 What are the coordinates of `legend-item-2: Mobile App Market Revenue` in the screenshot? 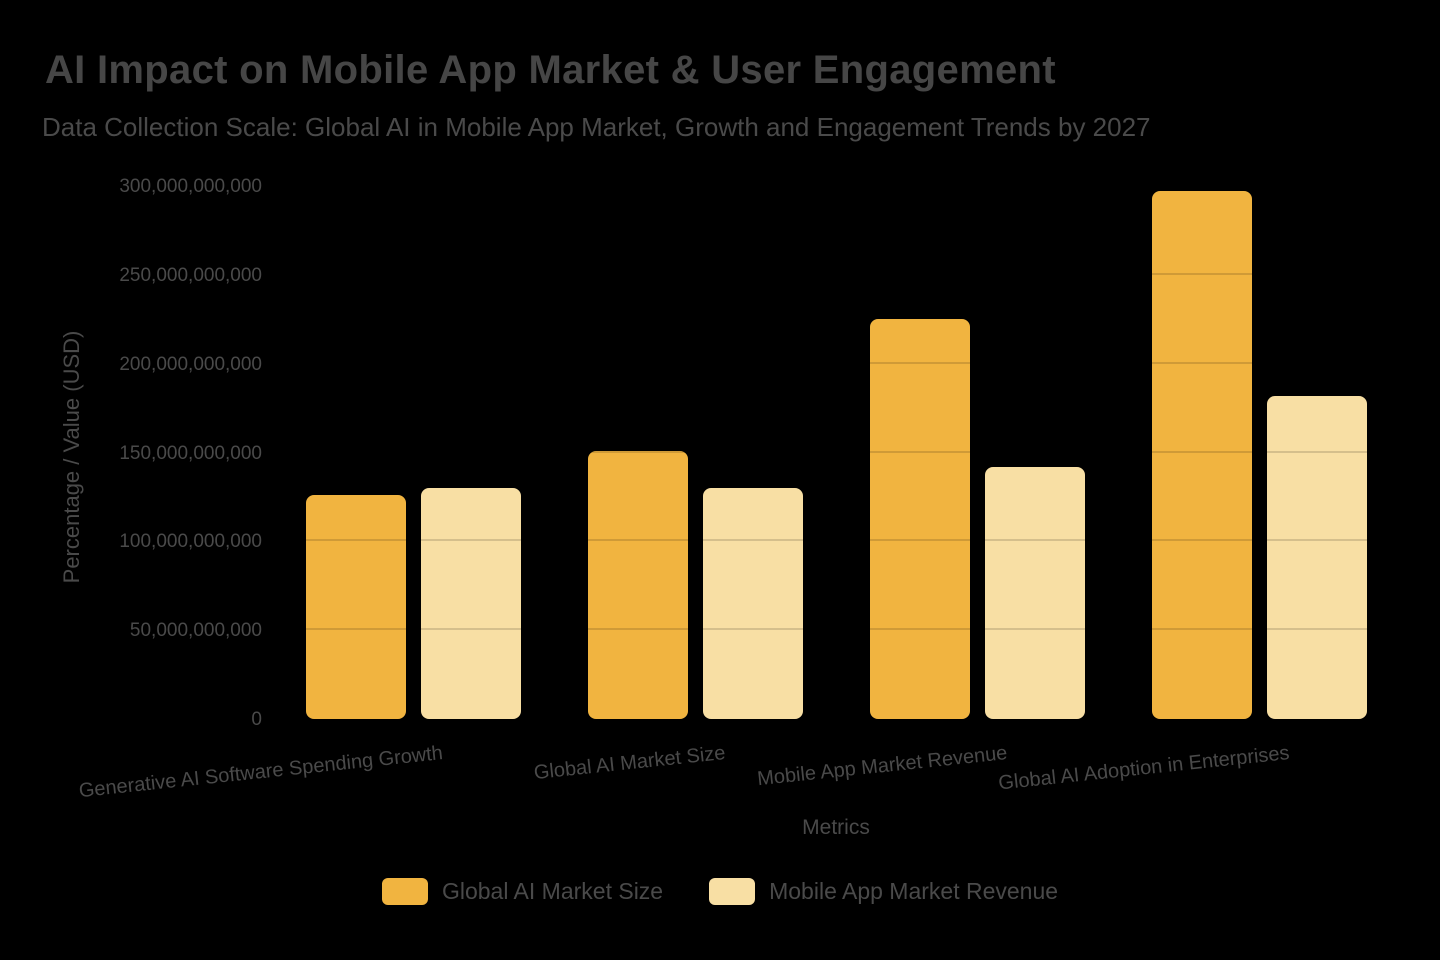 It's located at (883, 891).